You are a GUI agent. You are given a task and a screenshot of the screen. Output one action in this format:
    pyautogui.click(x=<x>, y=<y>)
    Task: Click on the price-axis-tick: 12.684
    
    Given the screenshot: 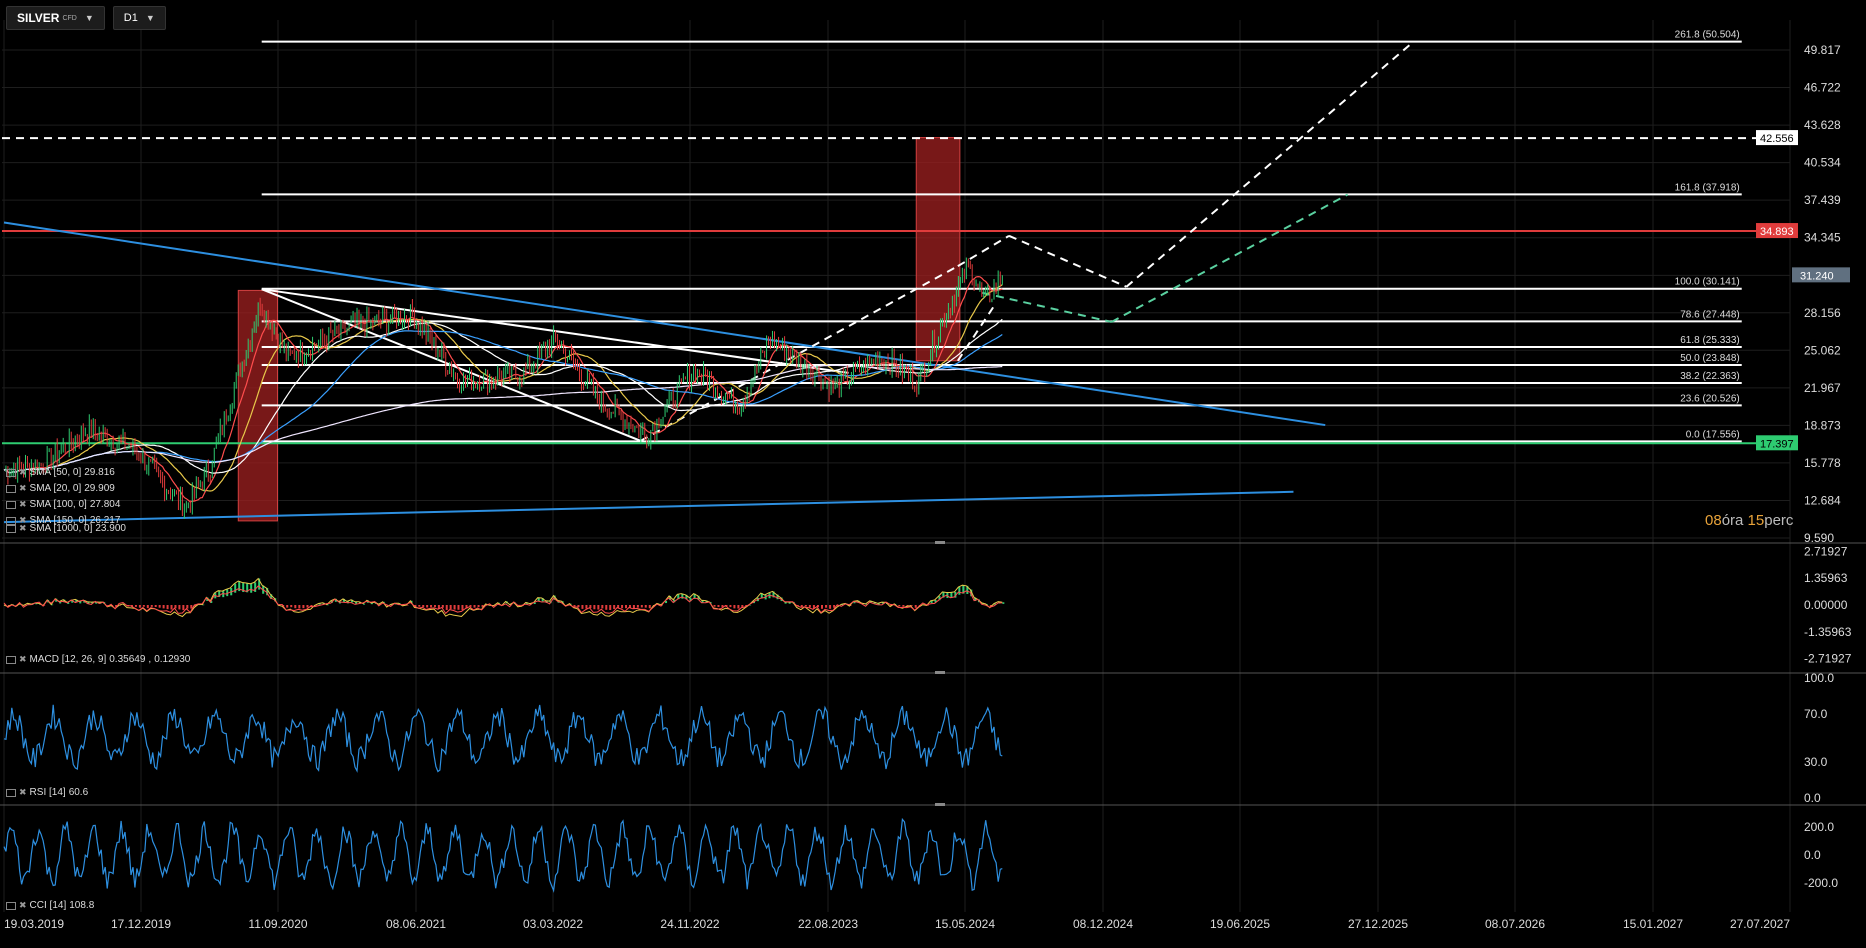 What is the action you would take?
    pyautogui.click(x=1822, y=500)
    